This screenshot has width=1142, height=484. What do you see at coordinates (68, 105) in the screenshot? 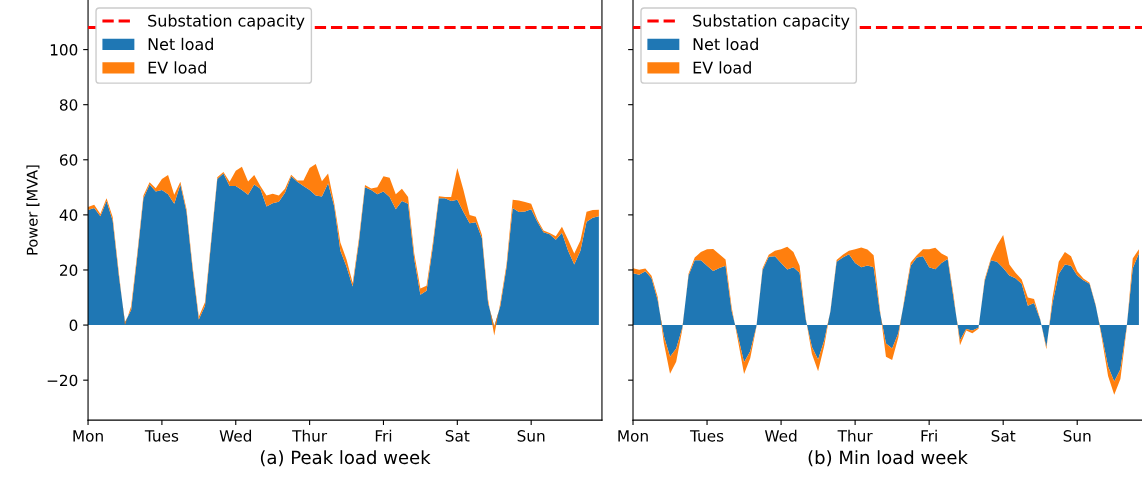
I see `y-tick-label: 80` at bounding box center [68, 105].